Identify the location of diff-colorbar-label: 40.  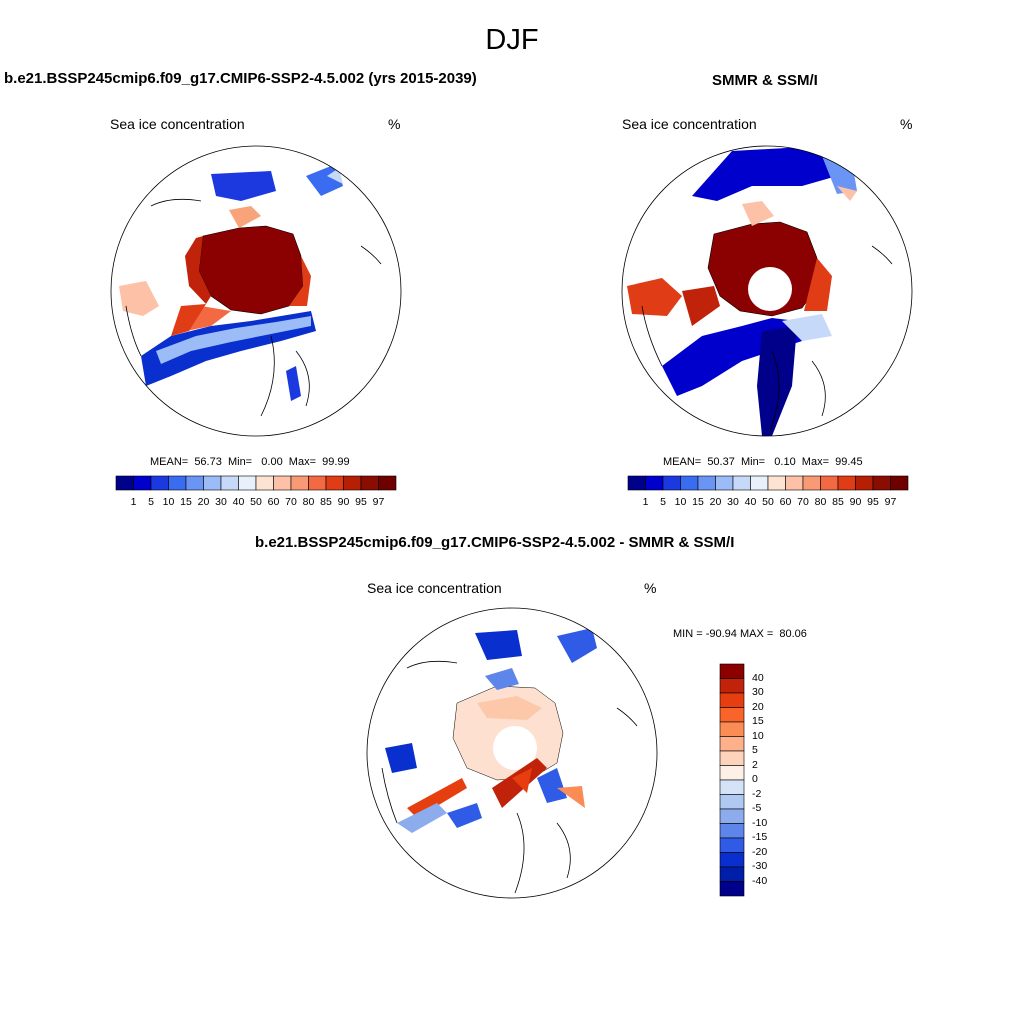
(758, 677).